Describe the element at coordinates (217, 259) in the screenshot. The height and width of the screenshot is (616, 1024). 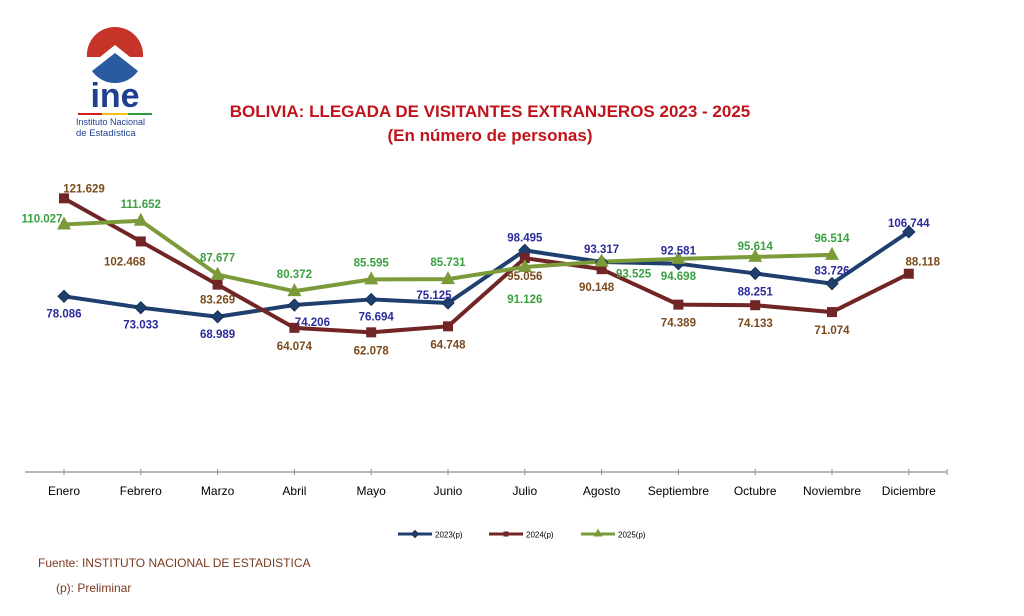
I see `data-label: 87.677` at that location.